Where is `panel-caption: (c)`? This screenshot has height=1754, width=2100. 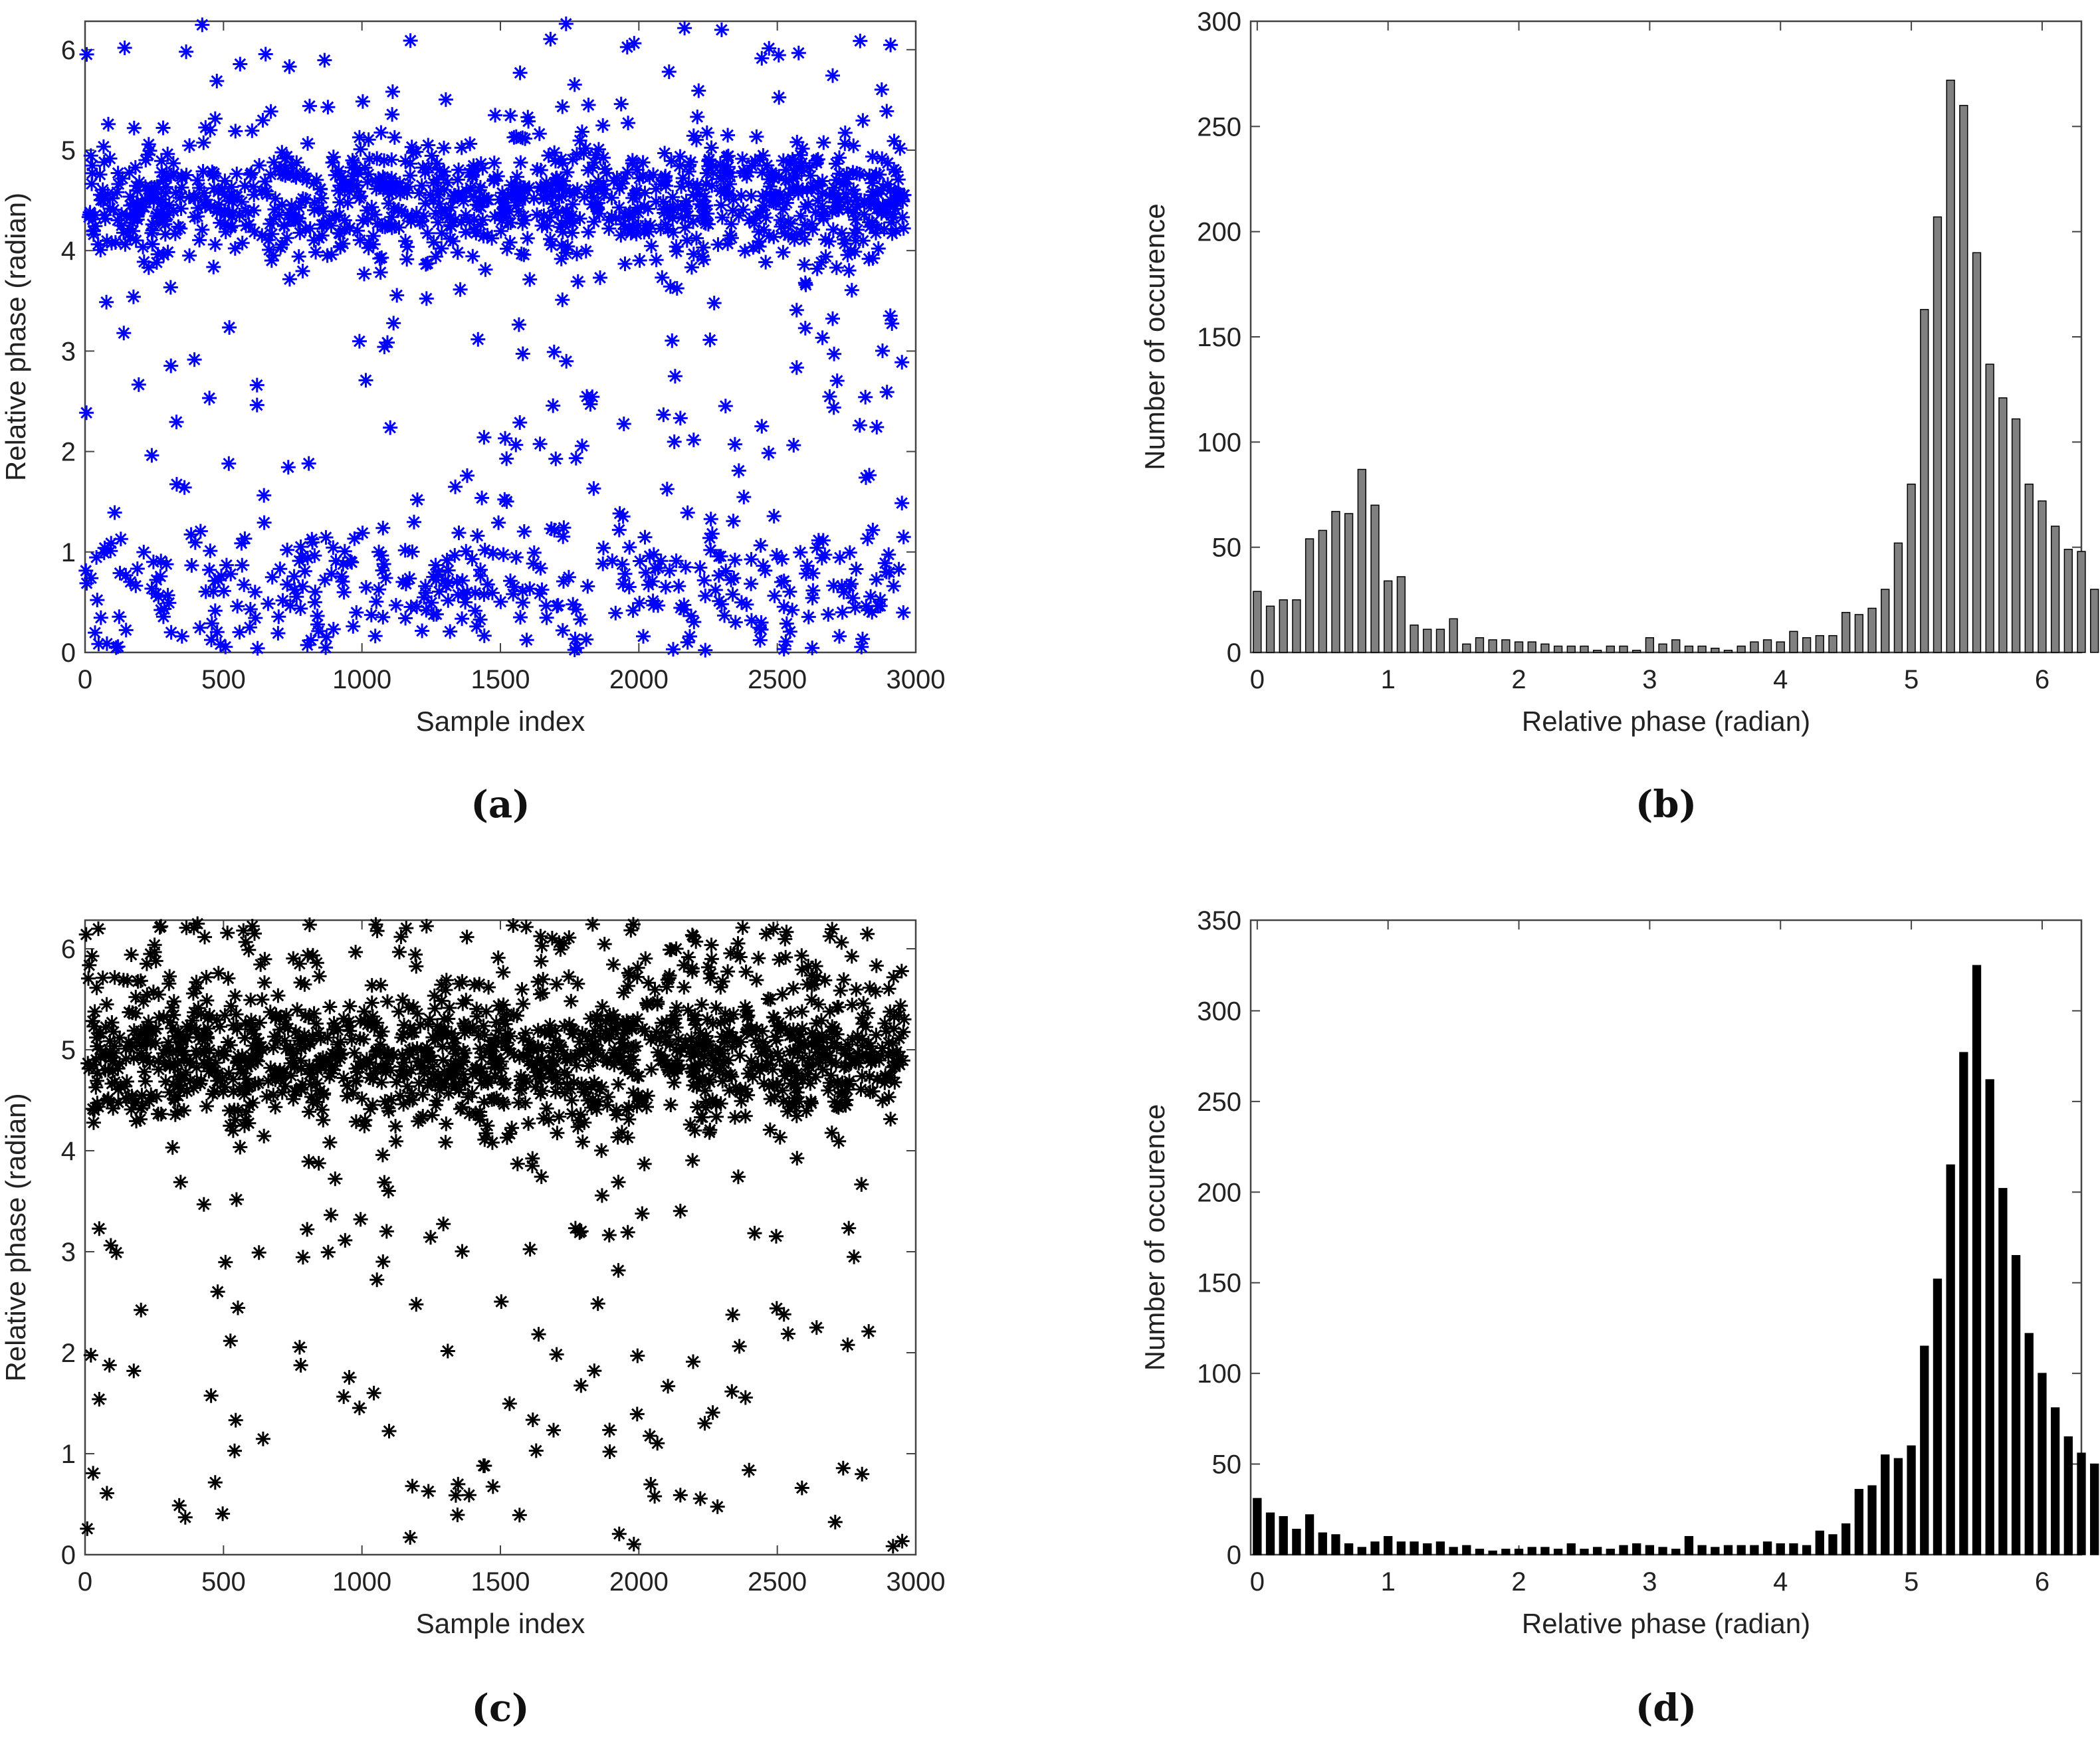 panel-caption: (c) is located at coordinates (500, 1708).